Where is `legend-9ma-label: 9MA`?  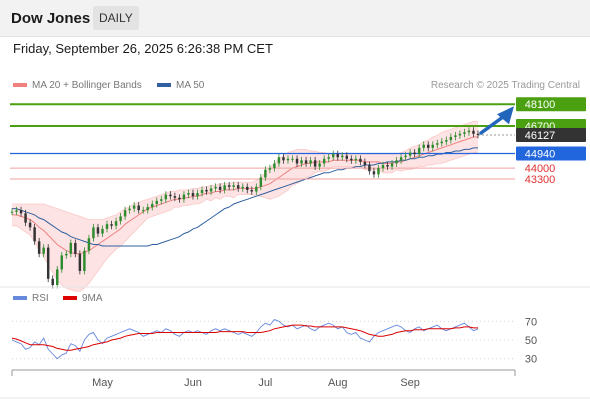 legend-9ma-label: 9MA is located at coordinates (92, 298).